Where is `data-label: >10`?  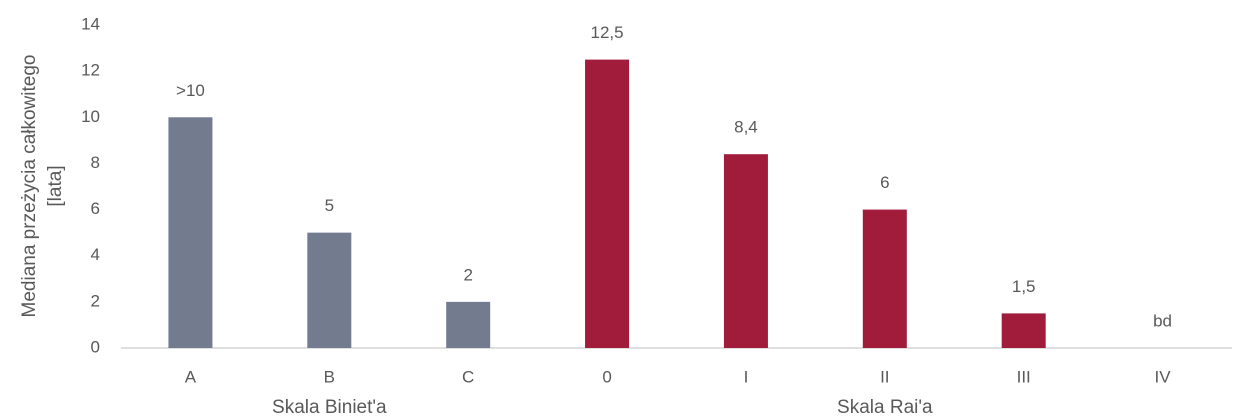 data-label: >10 is located at coordinates (190, 90).